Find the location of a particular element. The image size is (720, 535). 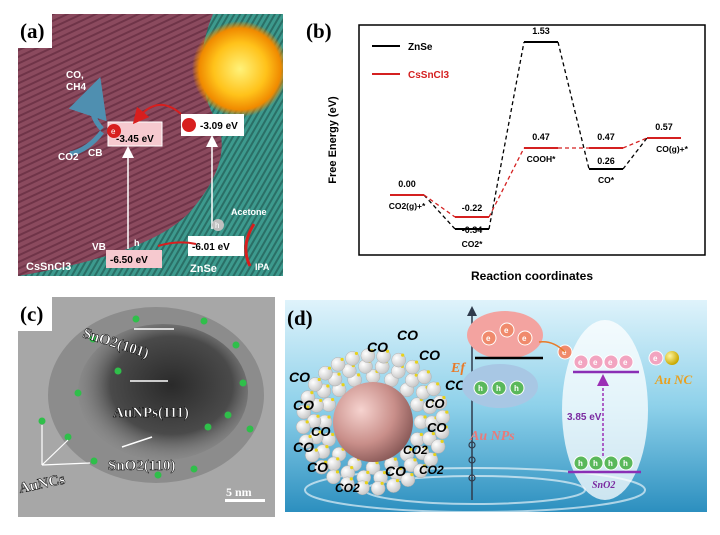

co2-label-2: CO2 is located at coordinates (415, 450).